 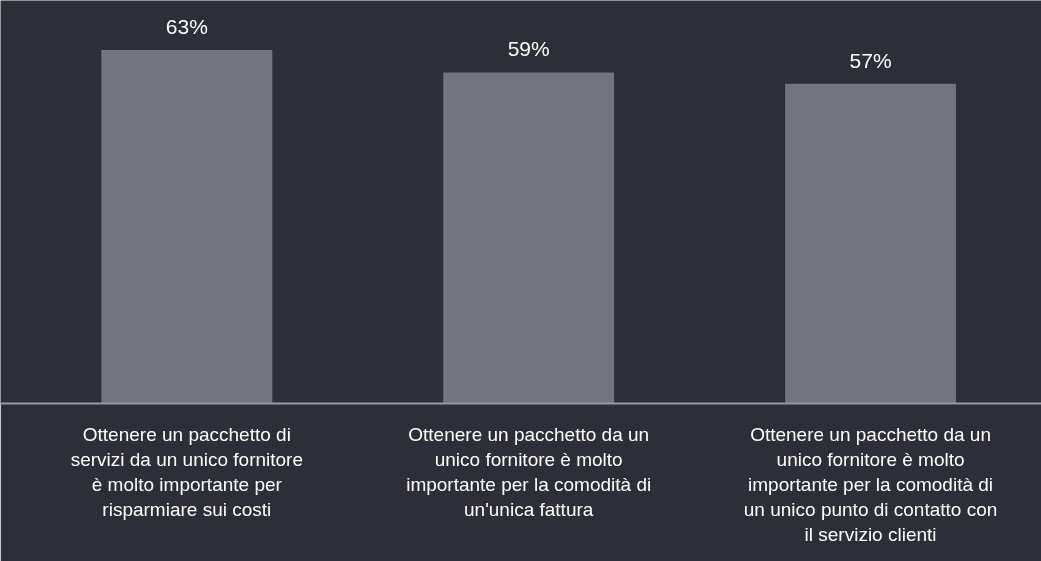 What do you see at coordinates (870, 484) in the screenshot?
I see `x-tick-label: Ottenere un pacchetto da un unico fornitore è molto importante per la comodità di un unico punto di contatto con il servizio clienti` at bounding box center [870, 484].